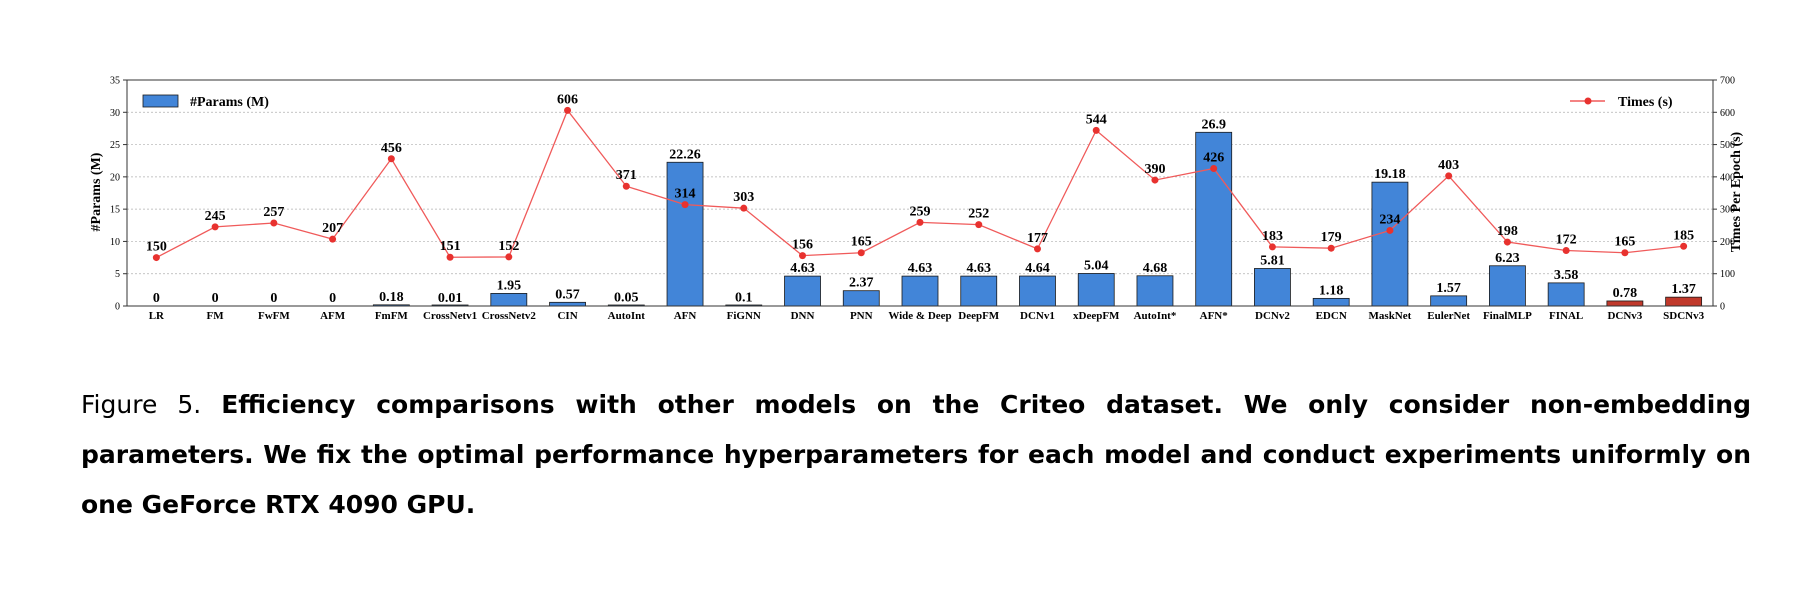  I want to click on y-tick-label: 10, so click(115, 242).